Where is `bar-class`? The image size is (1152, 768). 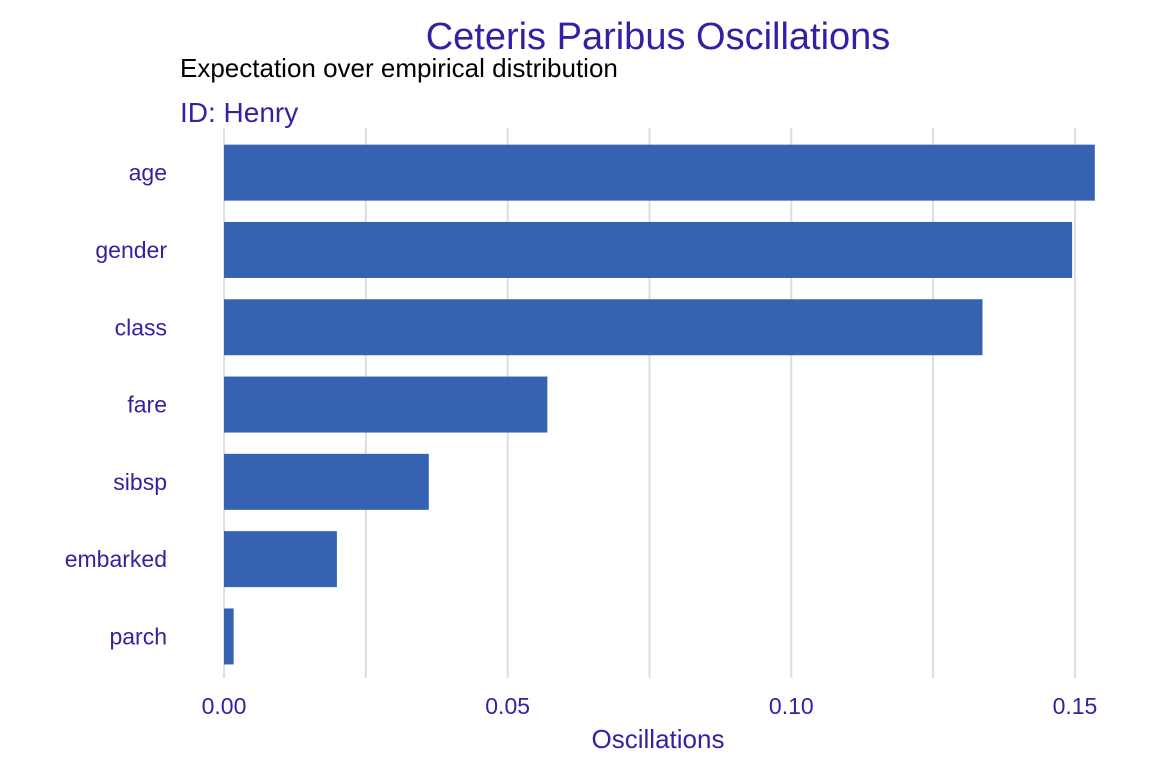 bar-class is located at coordinates (603, 327).